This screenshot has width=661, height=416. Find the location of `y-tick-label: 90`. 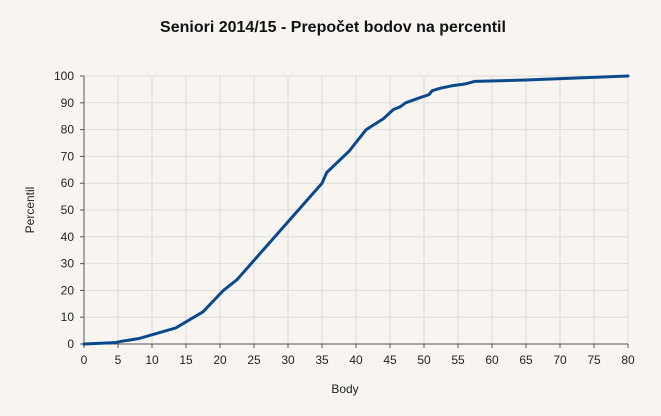

y-tick-label: 90 is located at coordinates (68, 103).